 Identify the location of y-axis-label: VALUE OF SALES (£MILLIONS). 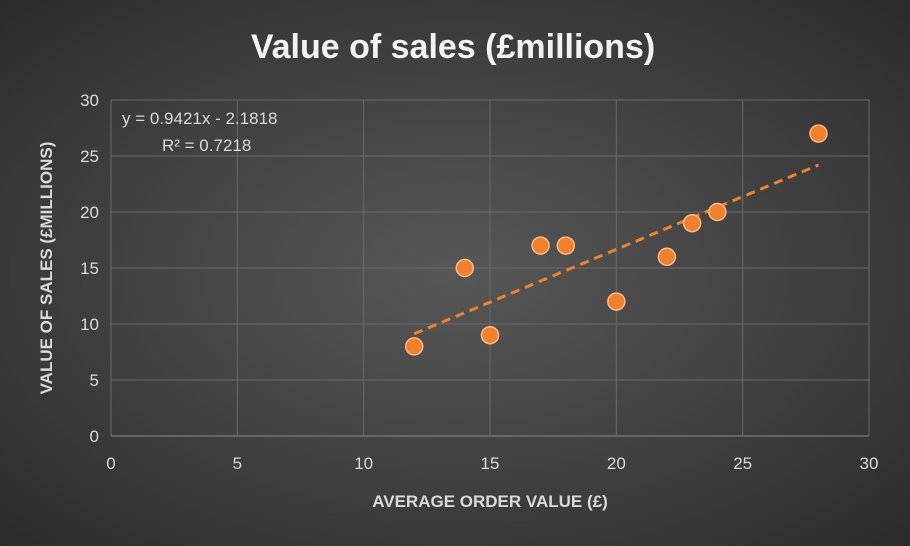
(46, 268).